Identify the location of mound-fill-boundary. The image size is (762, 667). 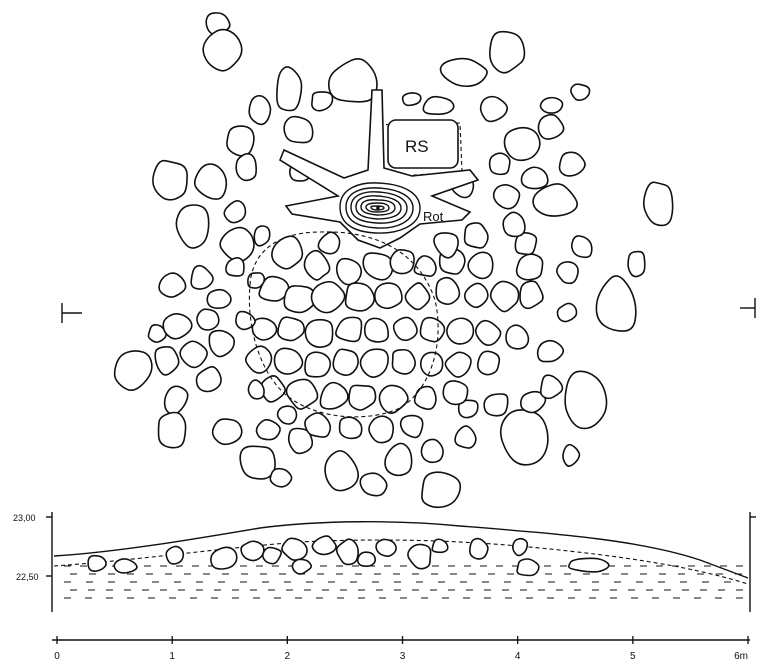
(401, 562).